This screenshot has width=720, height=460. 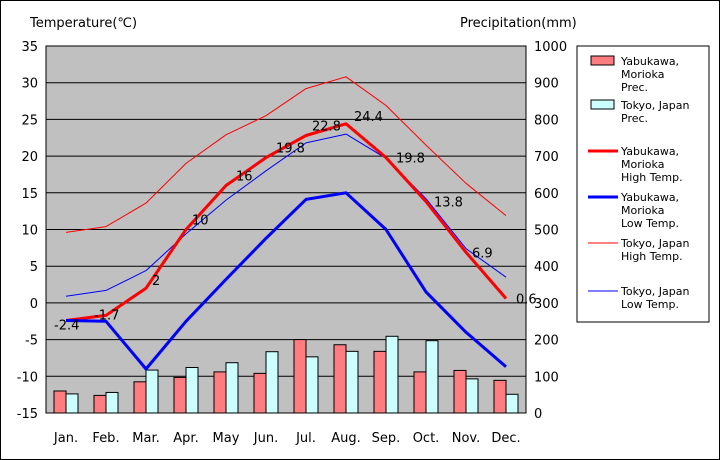 I want to click on data-label: 6.9, so click(x=482, y=253).